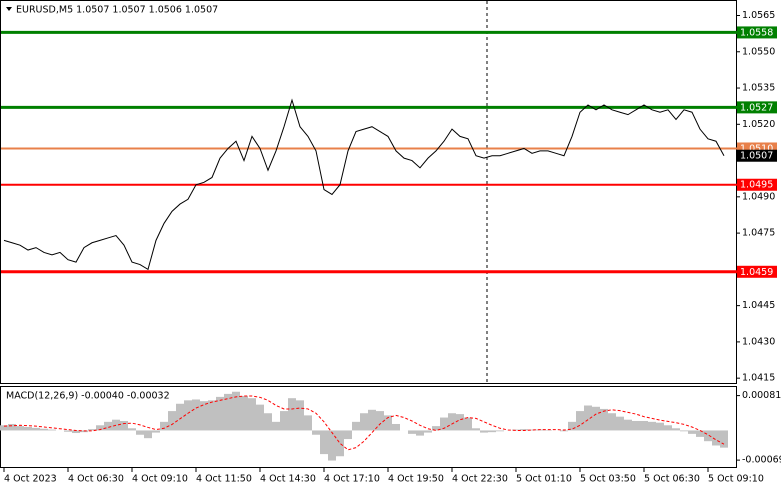 The width and height of the screenshot is (781, 489). Describe the element at coordinates (608, 479) in the screenshot. I see `x-tick-label: 5 Oct 03:50` at that location.